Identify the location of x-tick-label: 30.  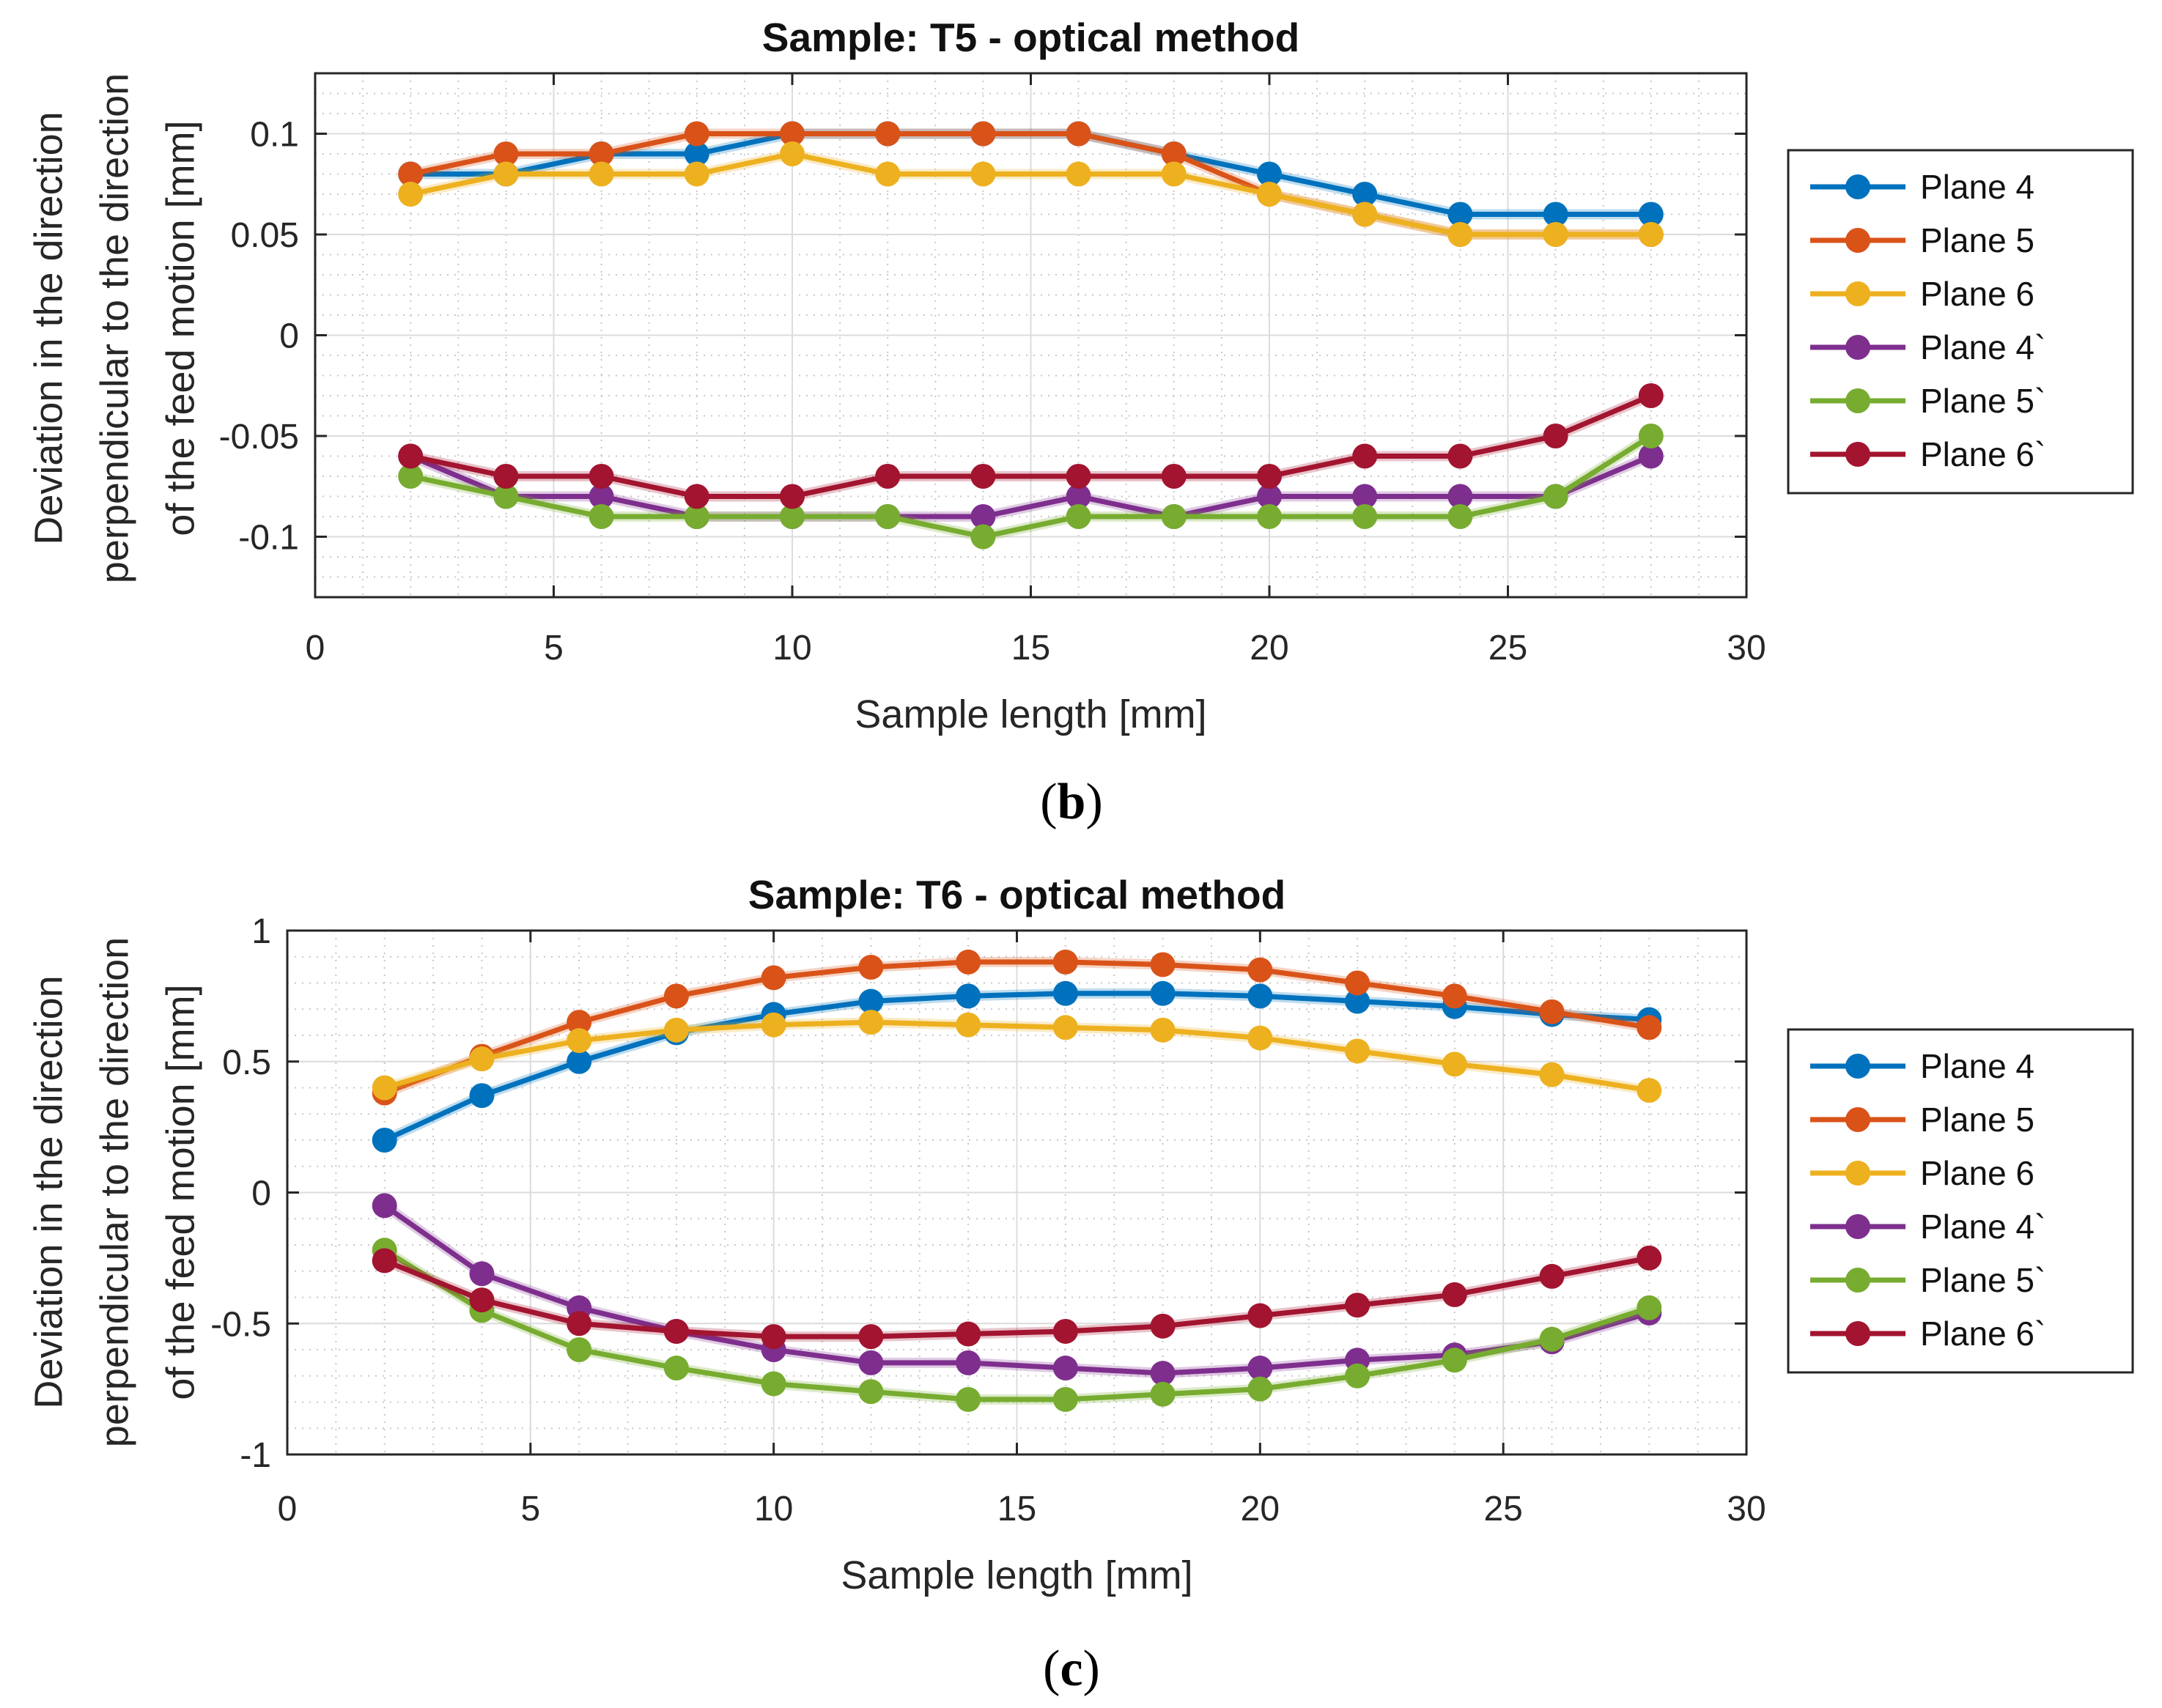
(1746, 1509).